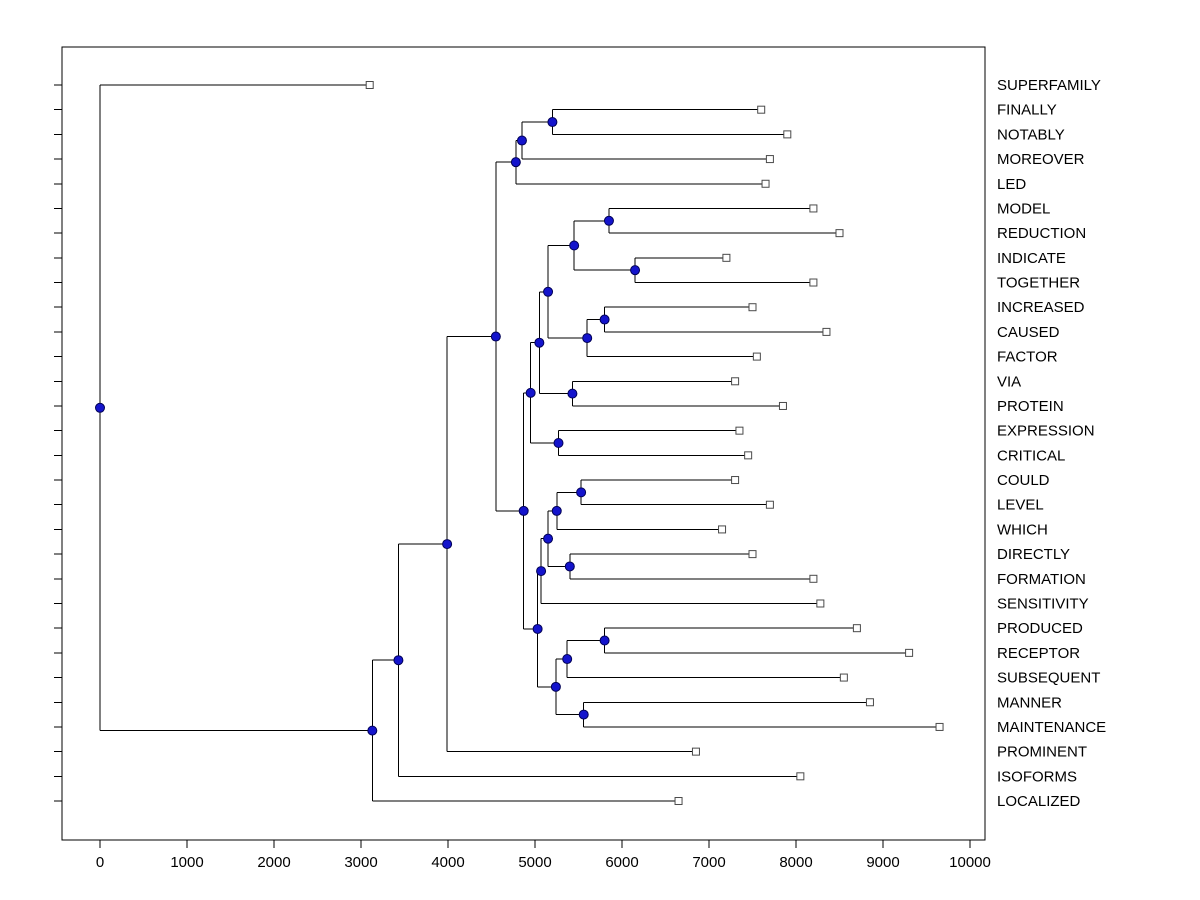  Describe the element at coordinates (1027, 110) in the screenshot. I see `leaf-label: FINALLY` at that location.